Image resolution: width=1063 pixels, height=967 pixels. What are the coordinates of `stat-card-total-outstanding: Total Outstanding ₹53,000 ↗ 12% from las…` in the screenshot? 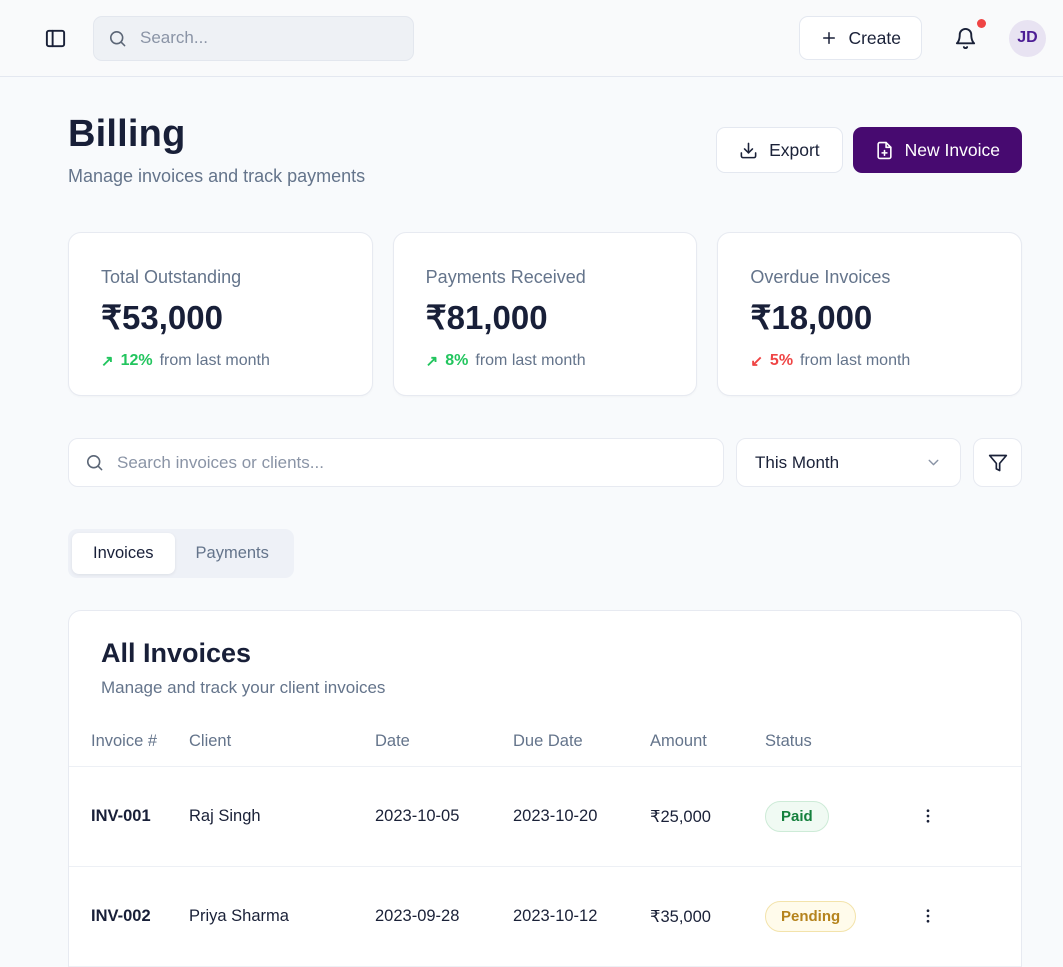 It's located at (220, 314).